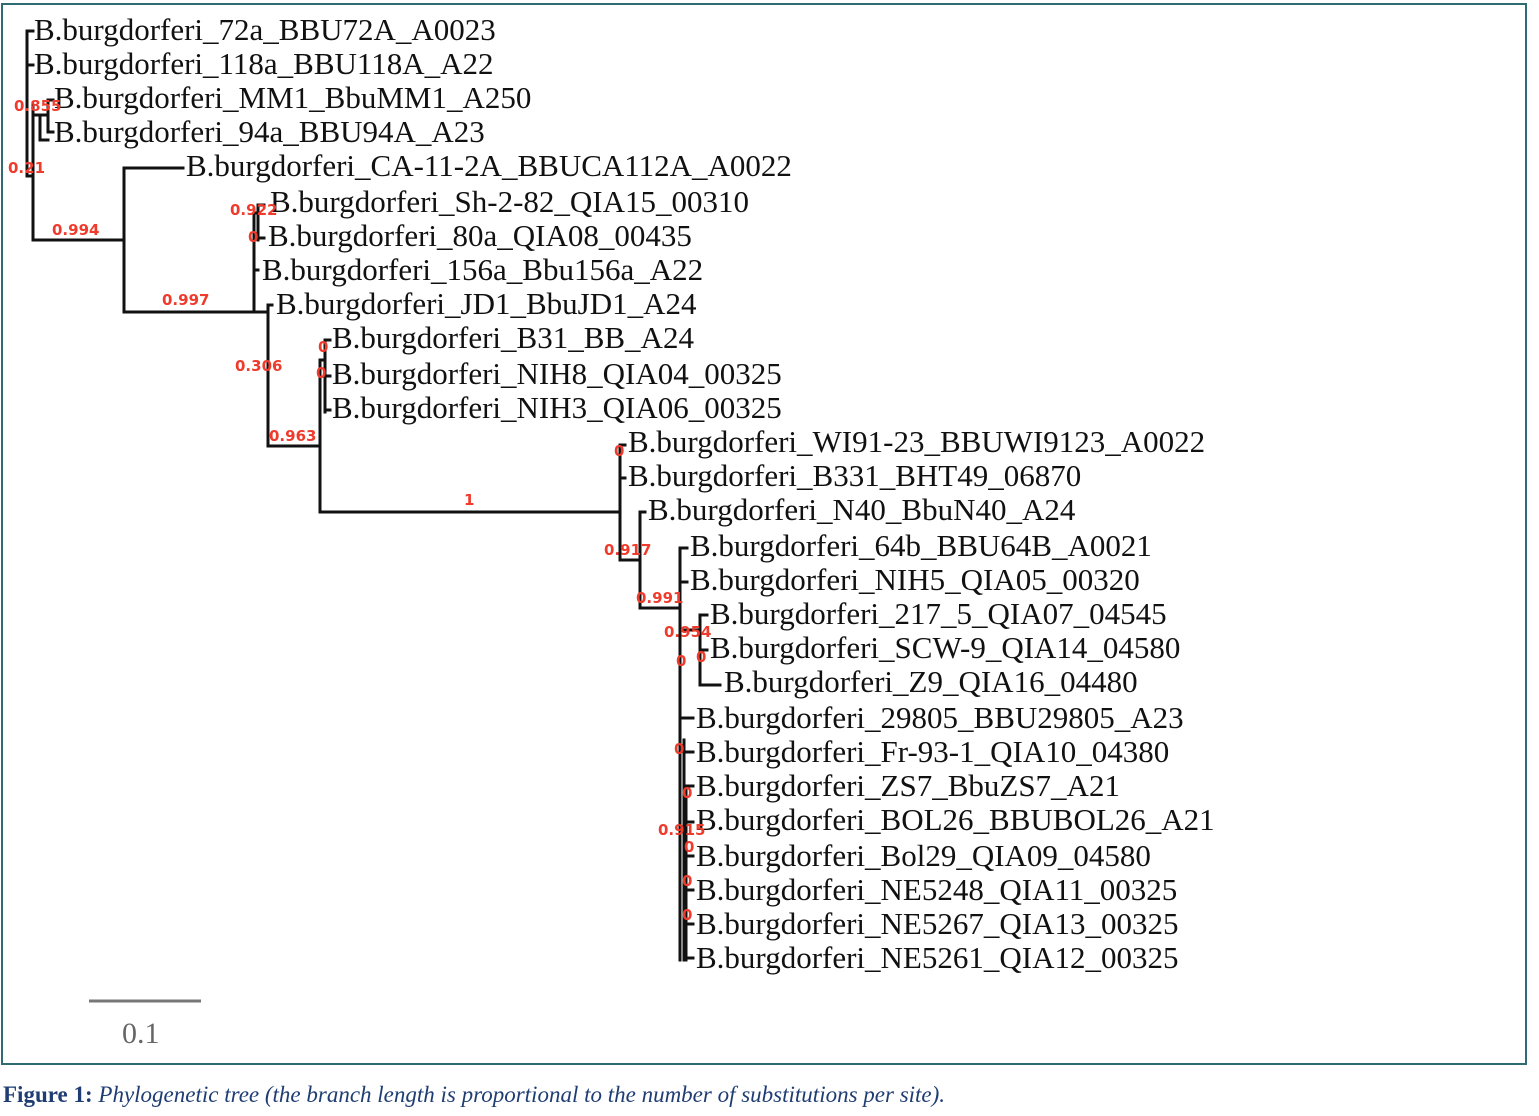 This screenshot has height=1116, width=1539. Describe the element at coordinates (480, 235) in the screenshot. I see `leaf-label: B.burgdorferi_80a_QIA08_00435` at that location.